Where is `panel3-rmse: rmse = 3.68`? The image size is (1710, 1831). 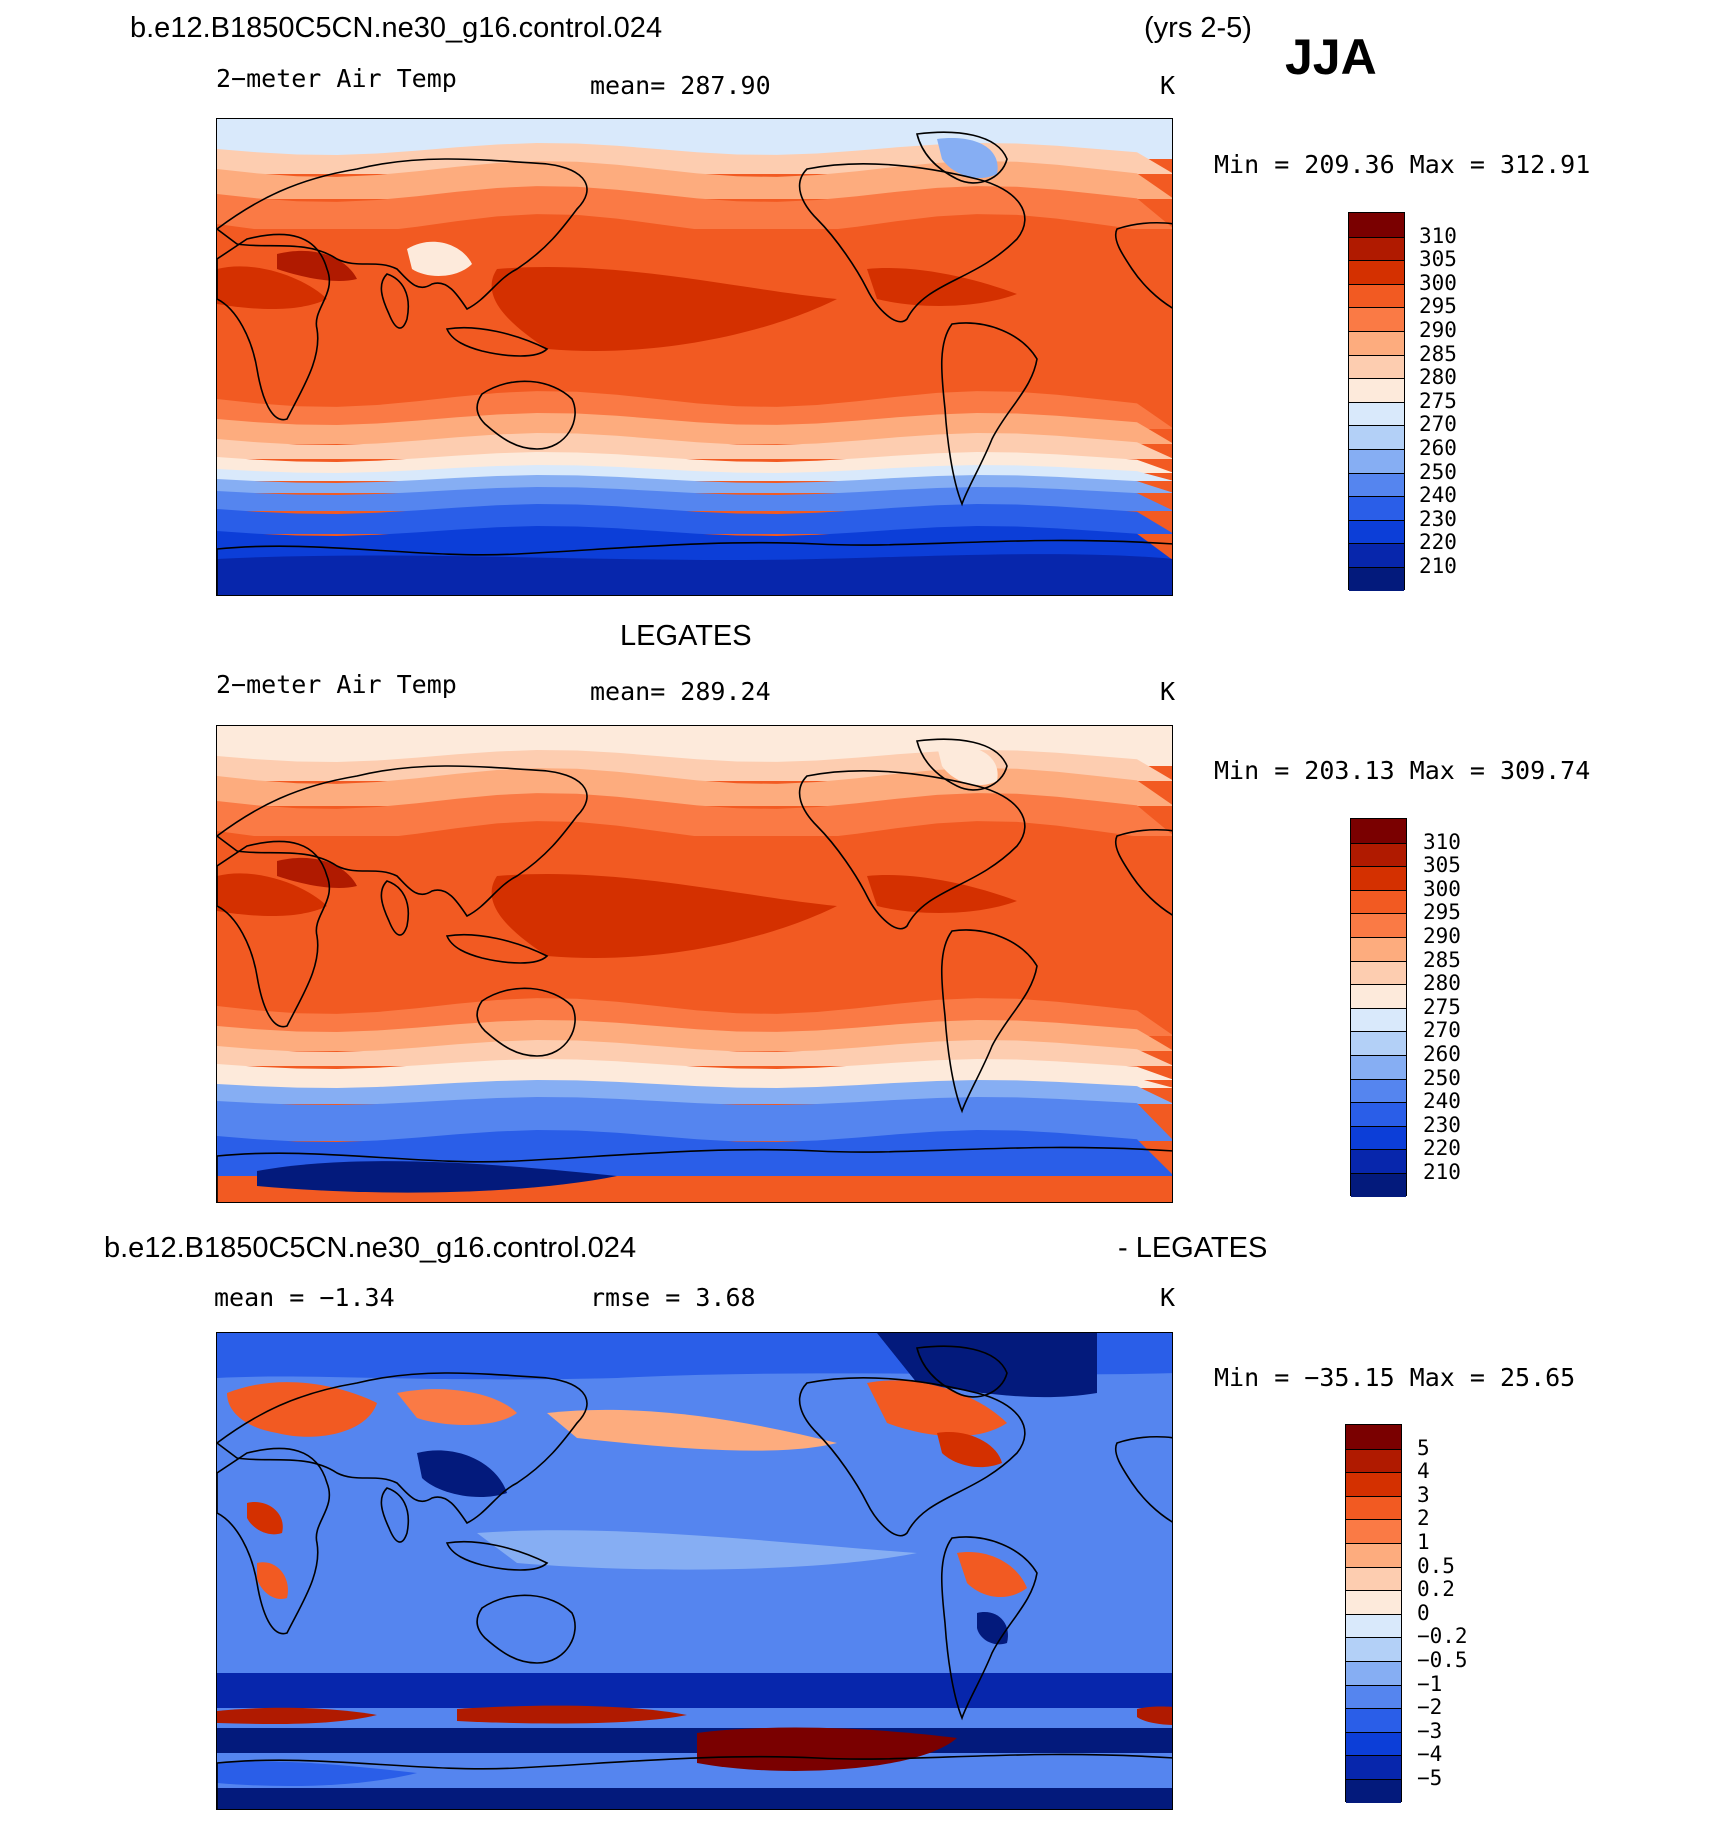
panel3-rmse: rmse = 3.68 is located at coordinates (673, 1297).